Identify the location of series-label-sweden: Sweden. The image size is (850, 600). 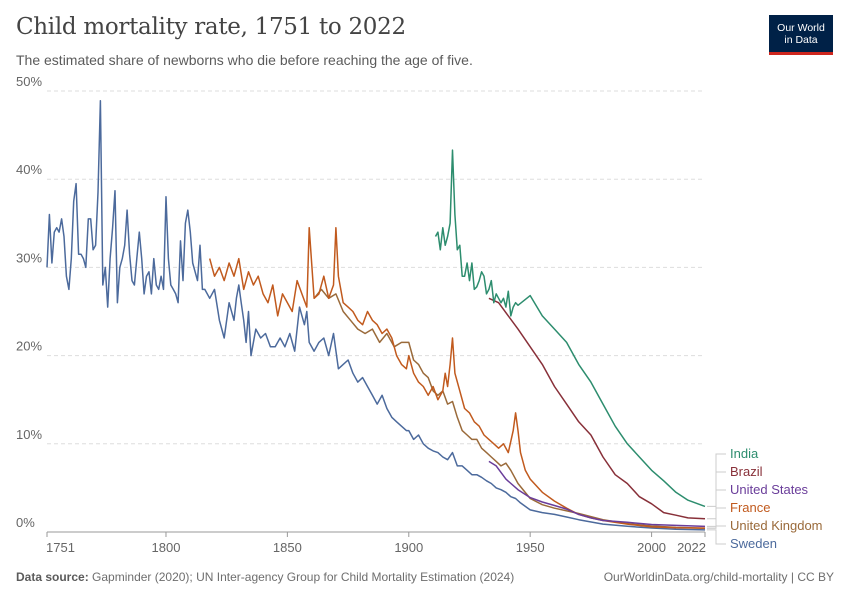
(753, 543).